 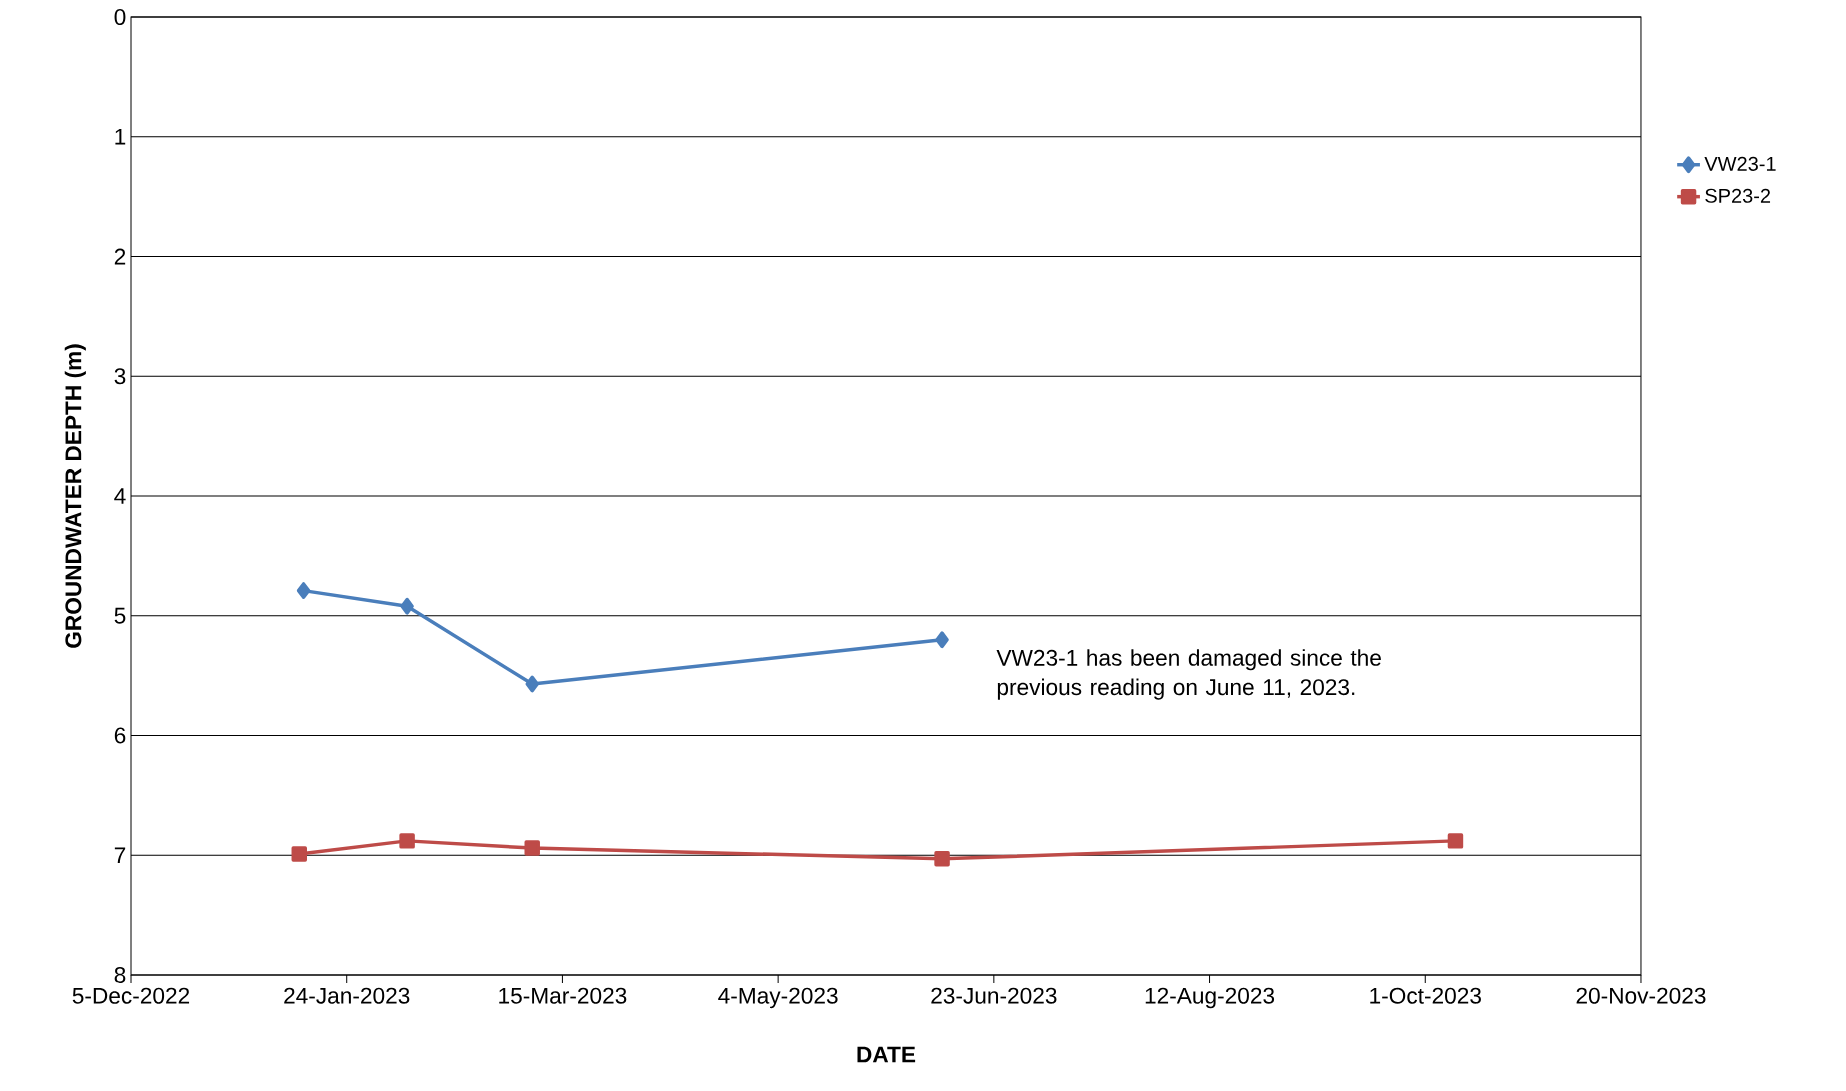 I want to click on x-tick-label: 5-Dec-2022, so click(x=131, y=995).